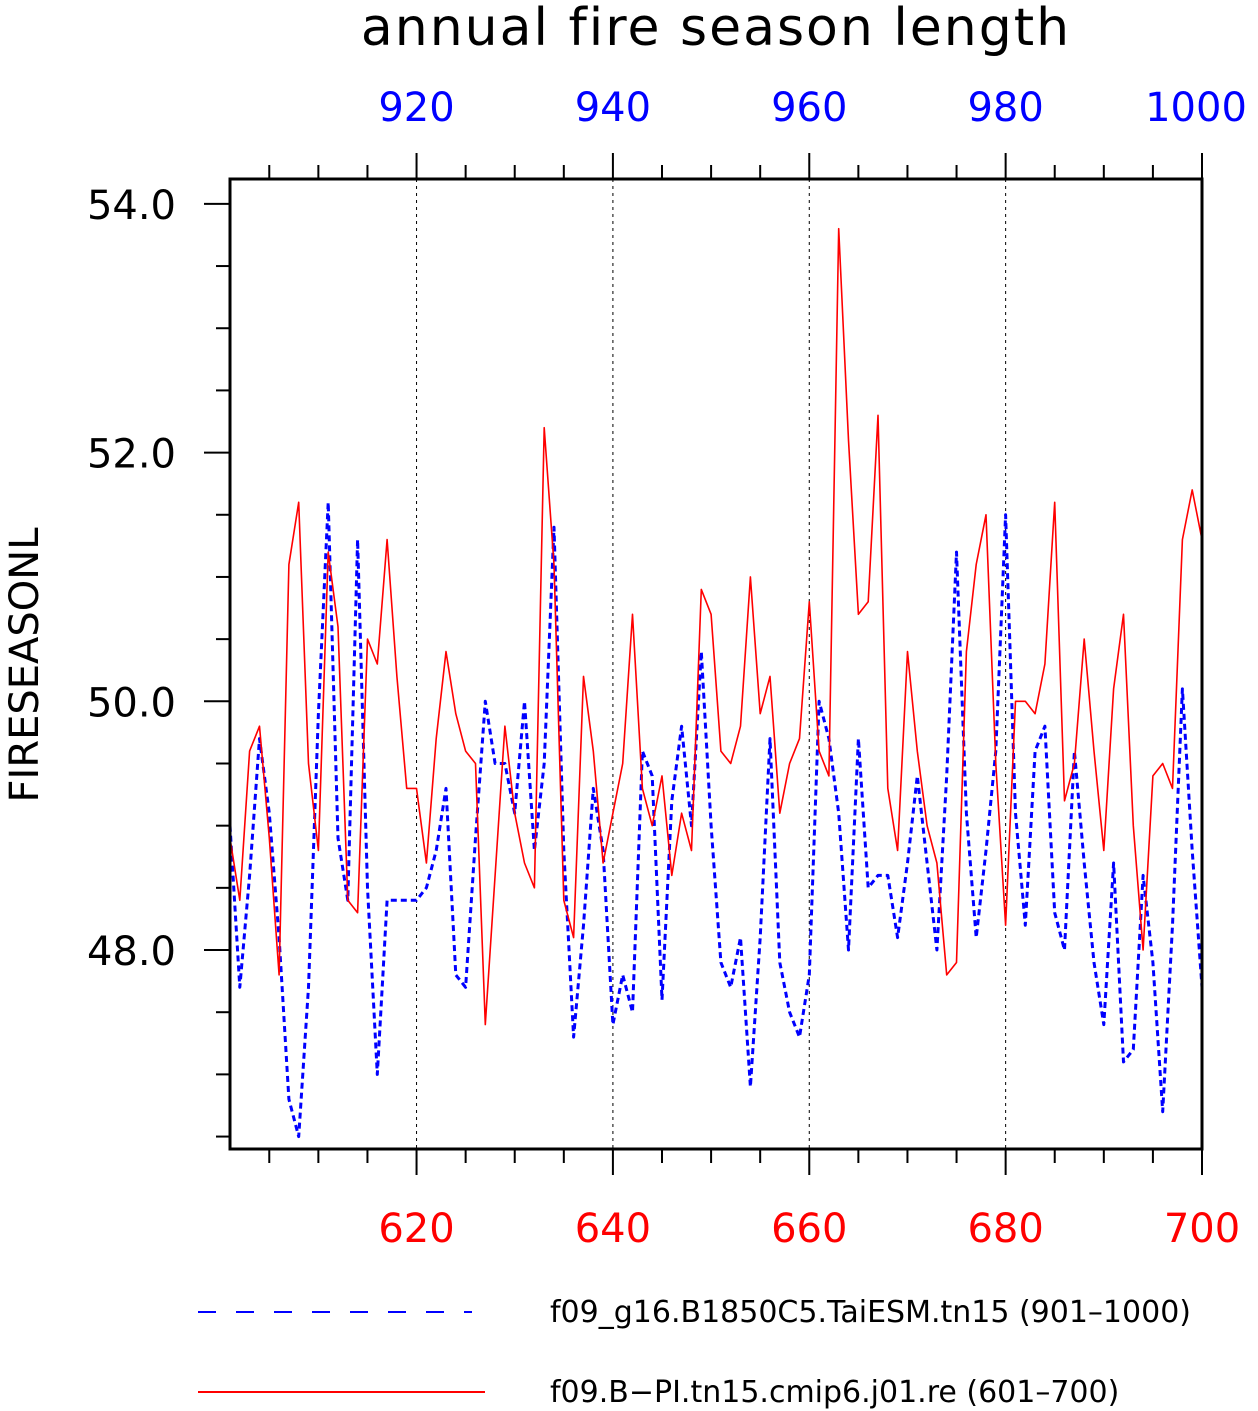 This screenshot has width=1258, height=1411. What do you see at coordinates (131, 455) in the screenshot?
I see `y-tick-label: 52.0` at bounding box center [131, 455].